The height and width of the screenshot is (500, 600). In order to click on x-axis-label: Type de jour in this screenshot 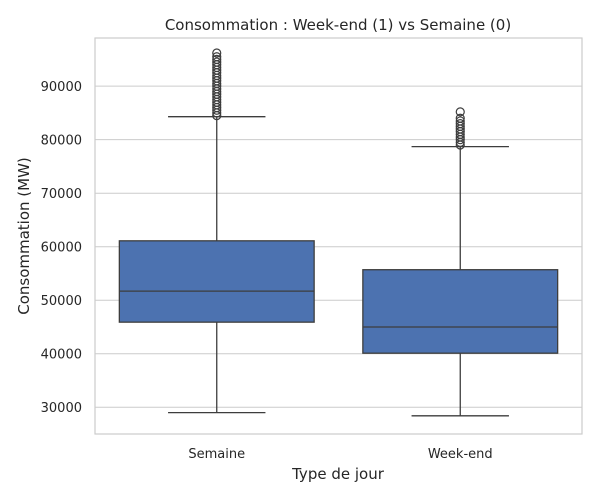, I will do `click(338, 474)`.